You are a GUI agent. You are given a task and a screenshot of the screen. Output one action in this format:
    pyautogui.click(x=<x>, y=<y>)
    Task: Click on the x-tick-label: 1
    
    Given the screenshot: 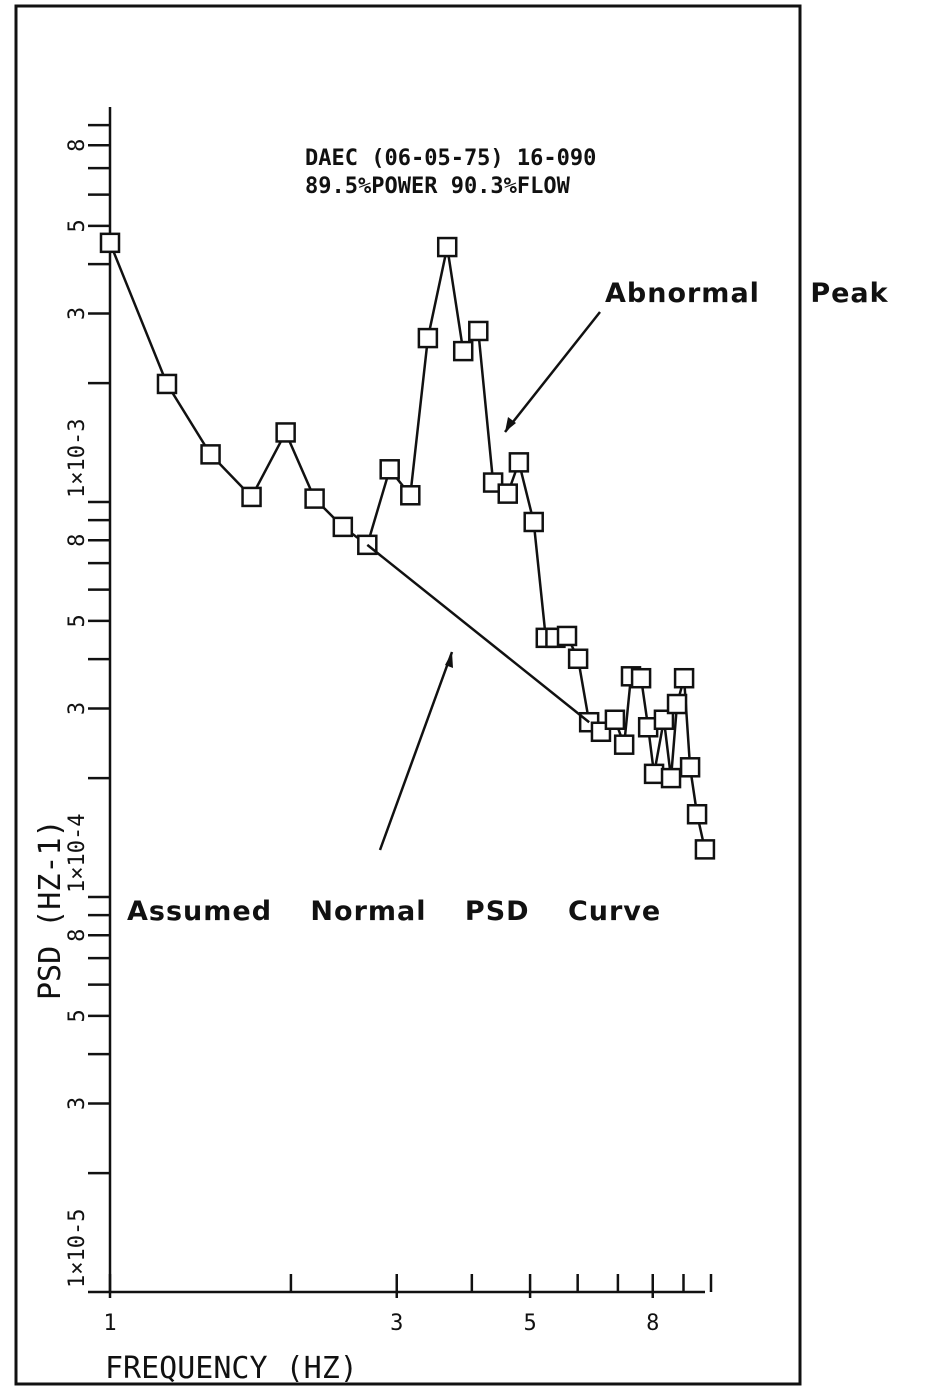 What is the action you would take?
    pyautogui.click(x=109, y=1323)
    